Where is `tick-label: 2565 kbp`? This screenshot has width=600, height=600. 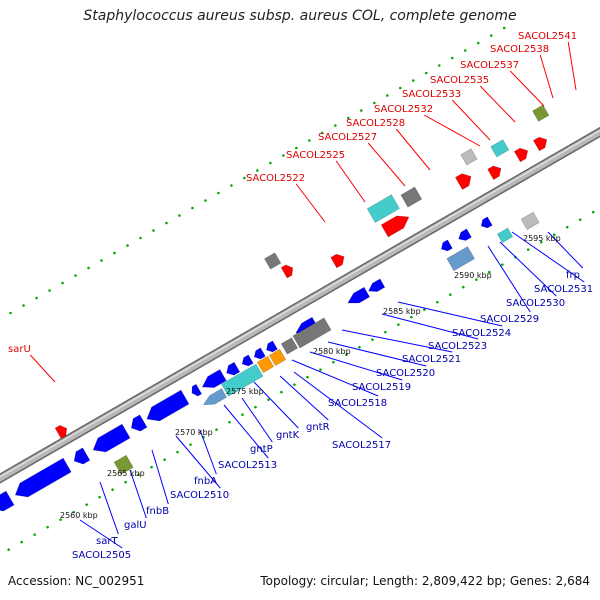
tick-label: 2565 kbp is located at coordinates (126, 473).